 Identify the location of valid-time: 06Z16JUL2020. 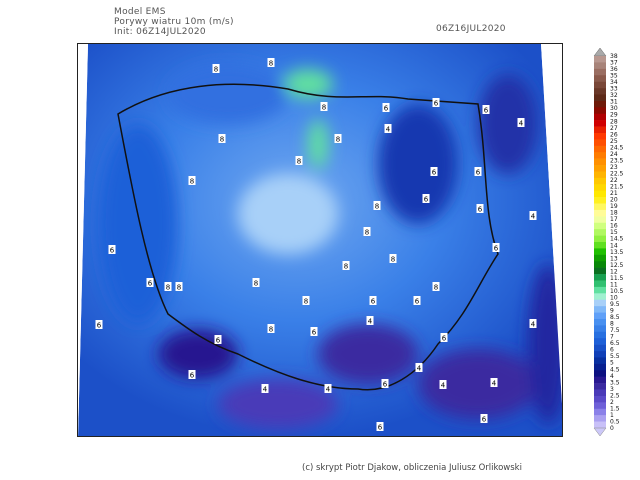
(471, 29).